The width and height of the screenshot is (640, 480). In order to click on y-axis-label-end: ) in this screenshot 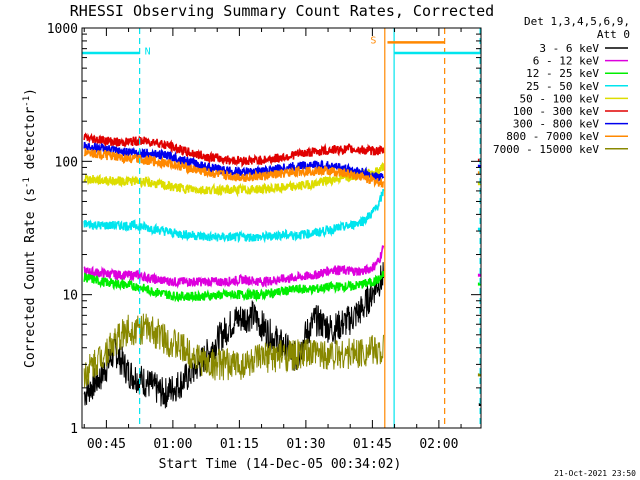, I will do `click(30, 92)`.